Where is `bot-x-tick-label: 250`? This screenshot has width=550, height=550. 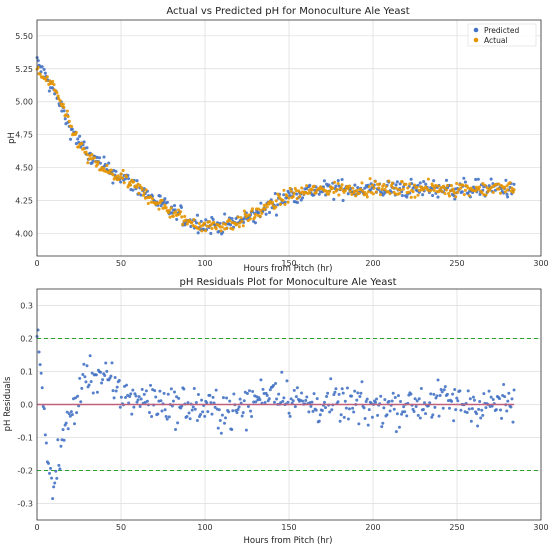
bot-x-tick-label: 250 is located at coordinates (456, 527).